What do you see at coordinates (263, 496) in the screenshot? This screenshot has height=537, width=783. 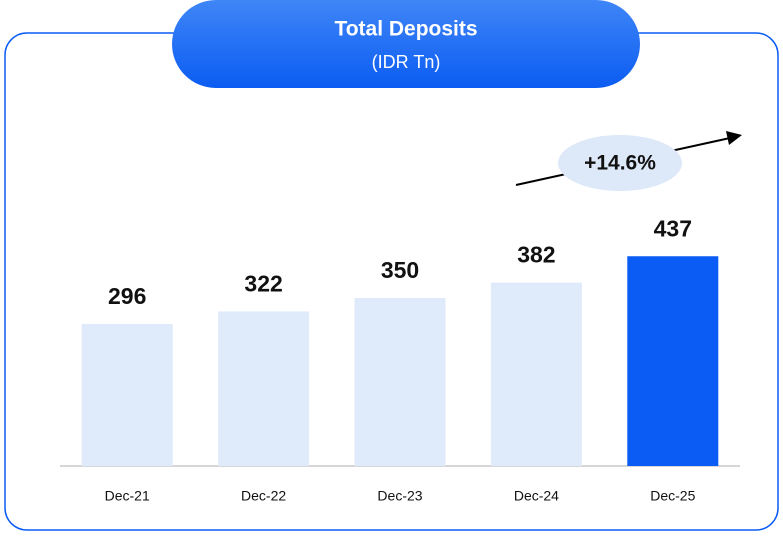 I see `x-tick-label: Dec-22` at bounding box center [263, 496].